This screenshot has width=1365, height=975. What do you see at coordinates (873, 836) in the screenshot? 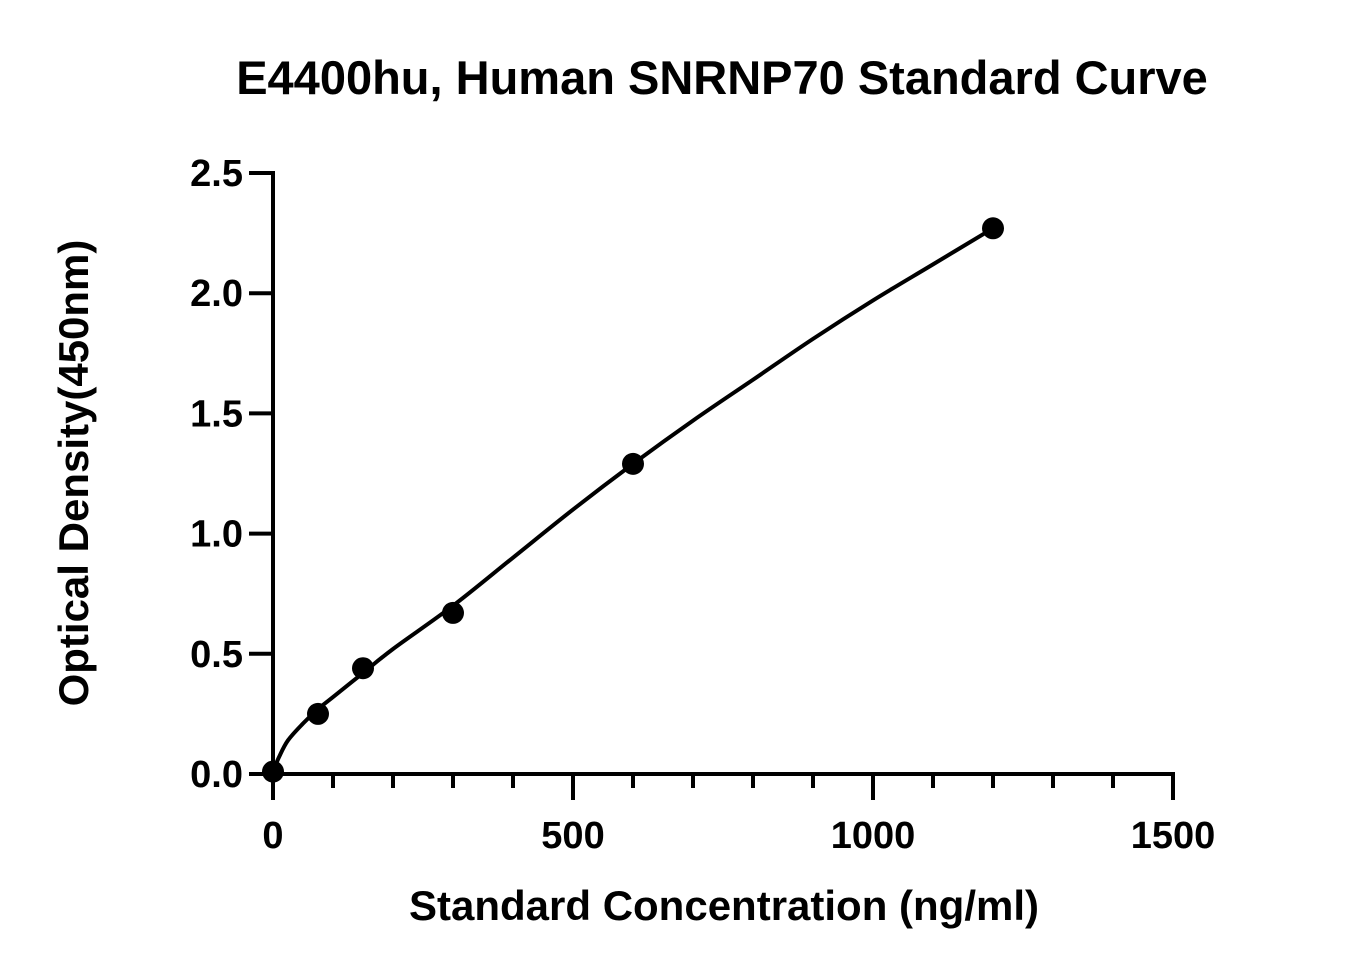
I see `x-tick-label: 1000` at bounding box center [873, 836].